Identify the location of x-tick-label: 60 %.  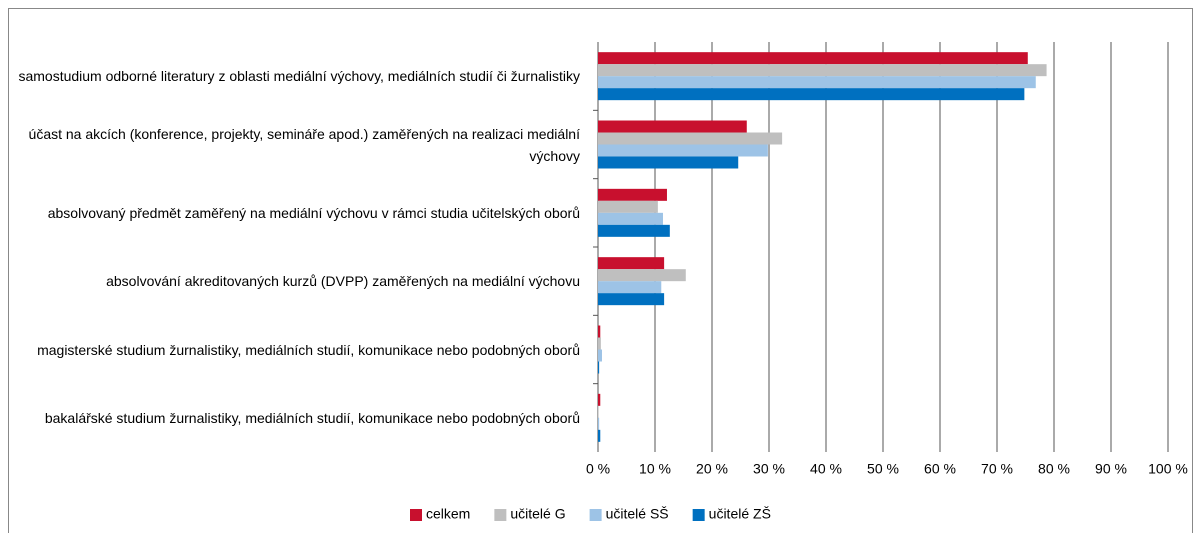
(940, 469).